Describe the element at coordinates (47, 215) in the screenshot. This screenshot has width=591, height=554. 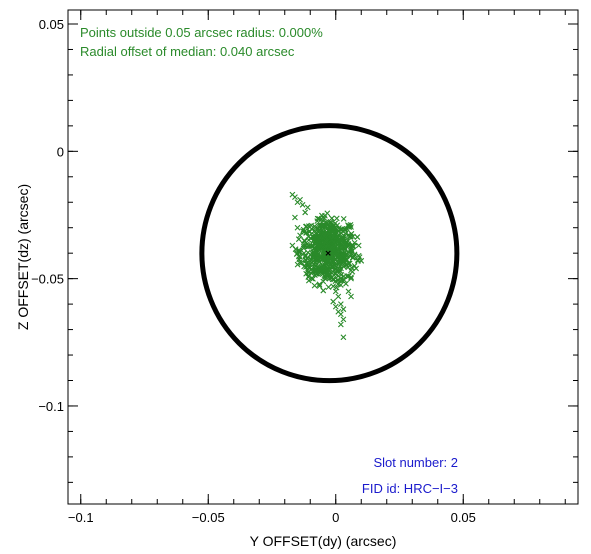
I see `y-tick-labels: 0.05 0 −0.05 −0.1` at that location.